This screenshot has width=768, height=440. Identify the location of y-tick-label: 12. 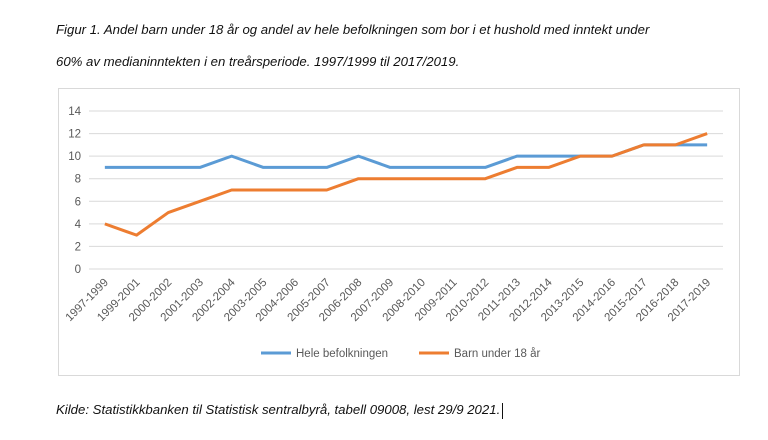
(74, 135).